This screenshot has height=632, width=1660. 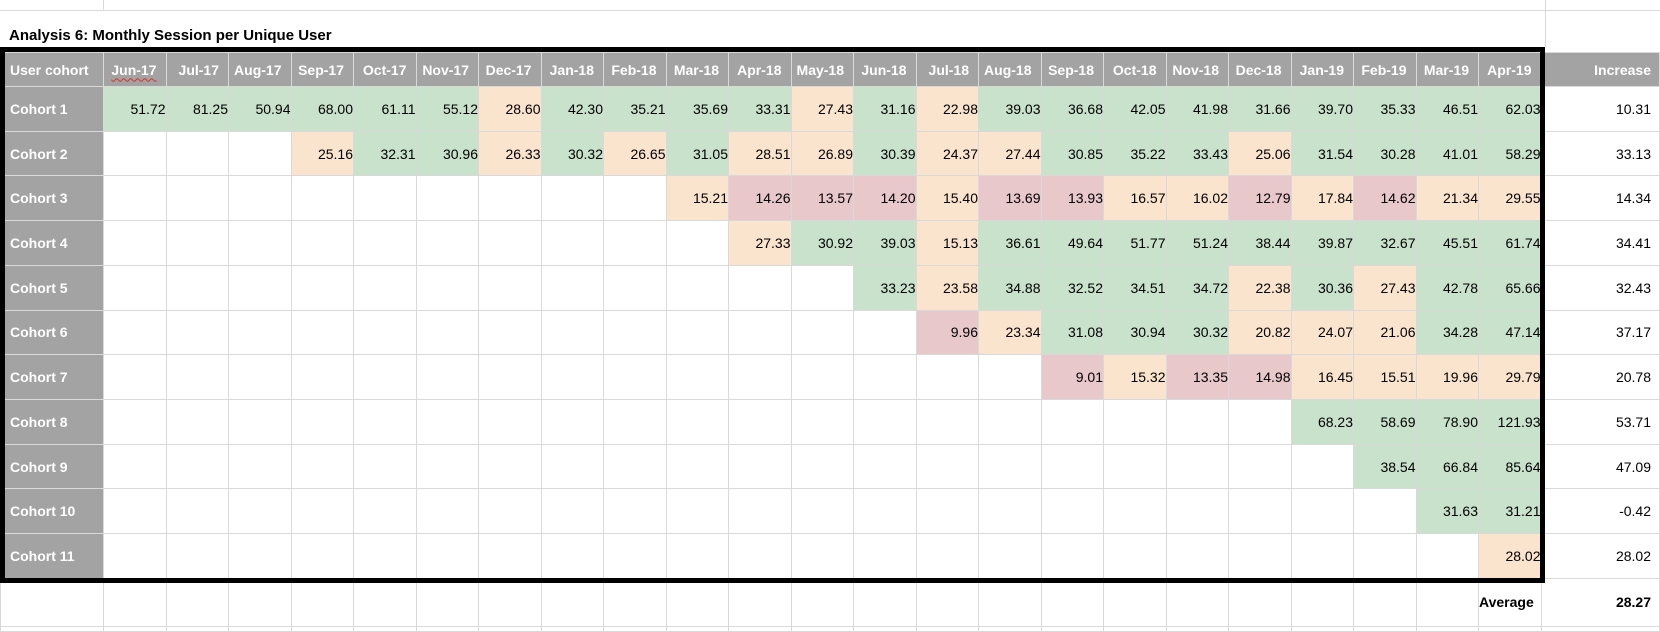 I want to click on data-cell: 78.90, so click(x=1447, y=422).